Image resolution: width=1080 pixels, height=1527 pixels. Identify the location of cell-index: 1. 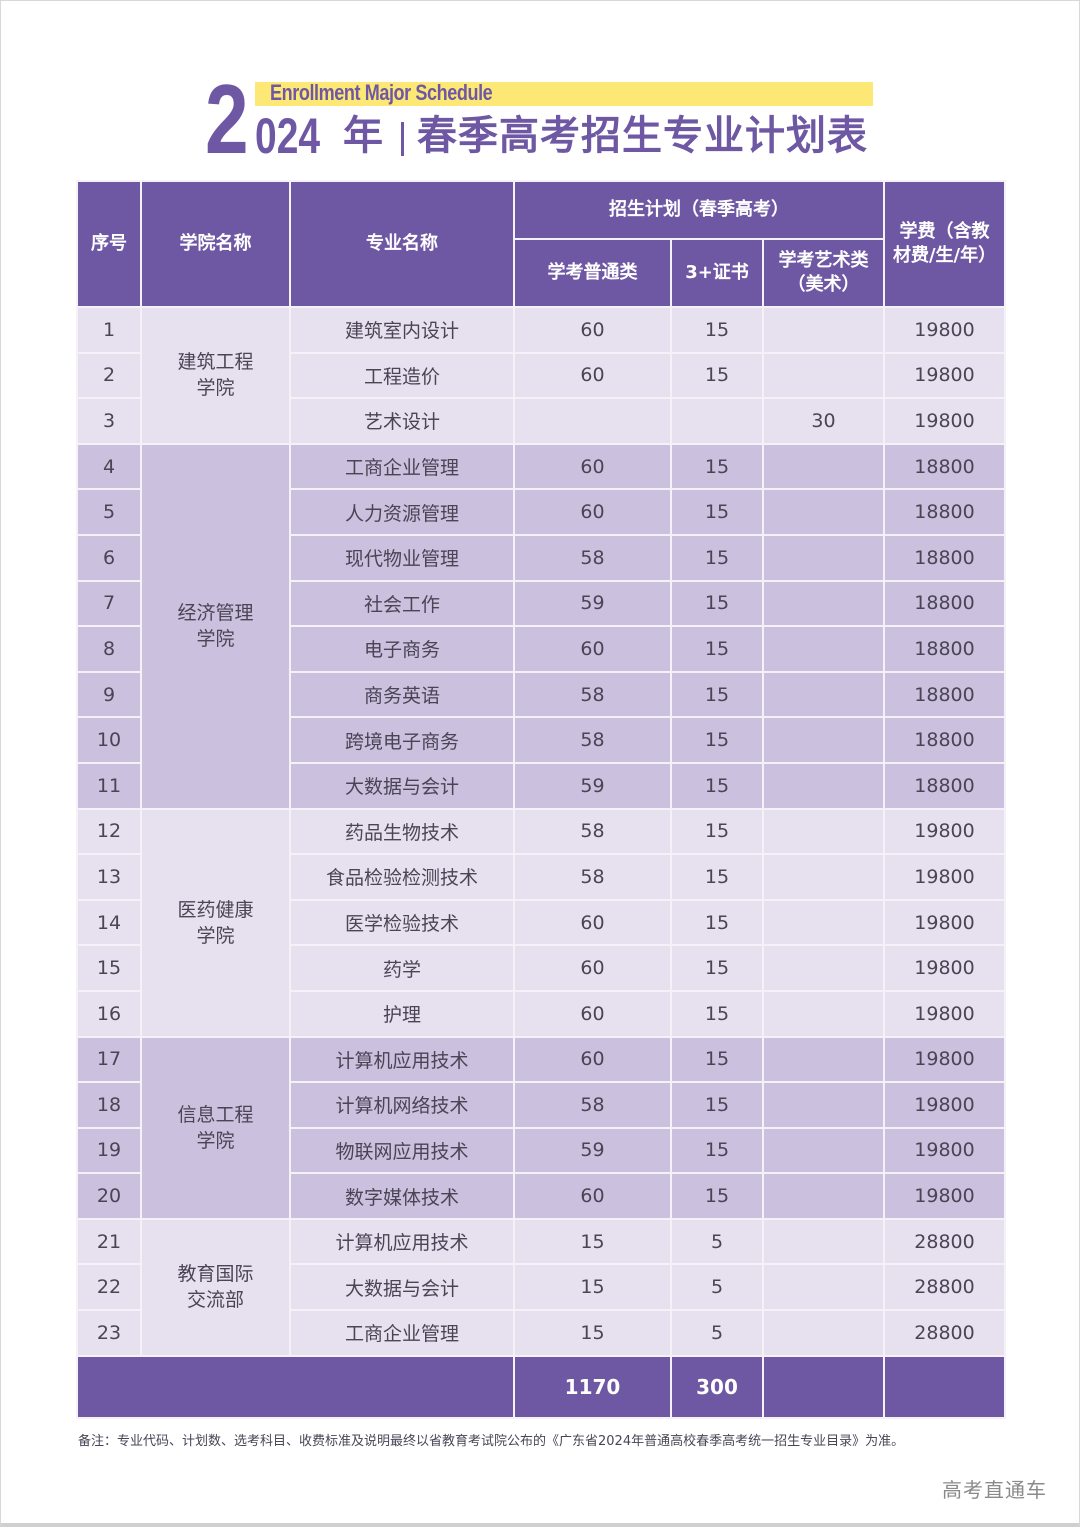
(109, 330).